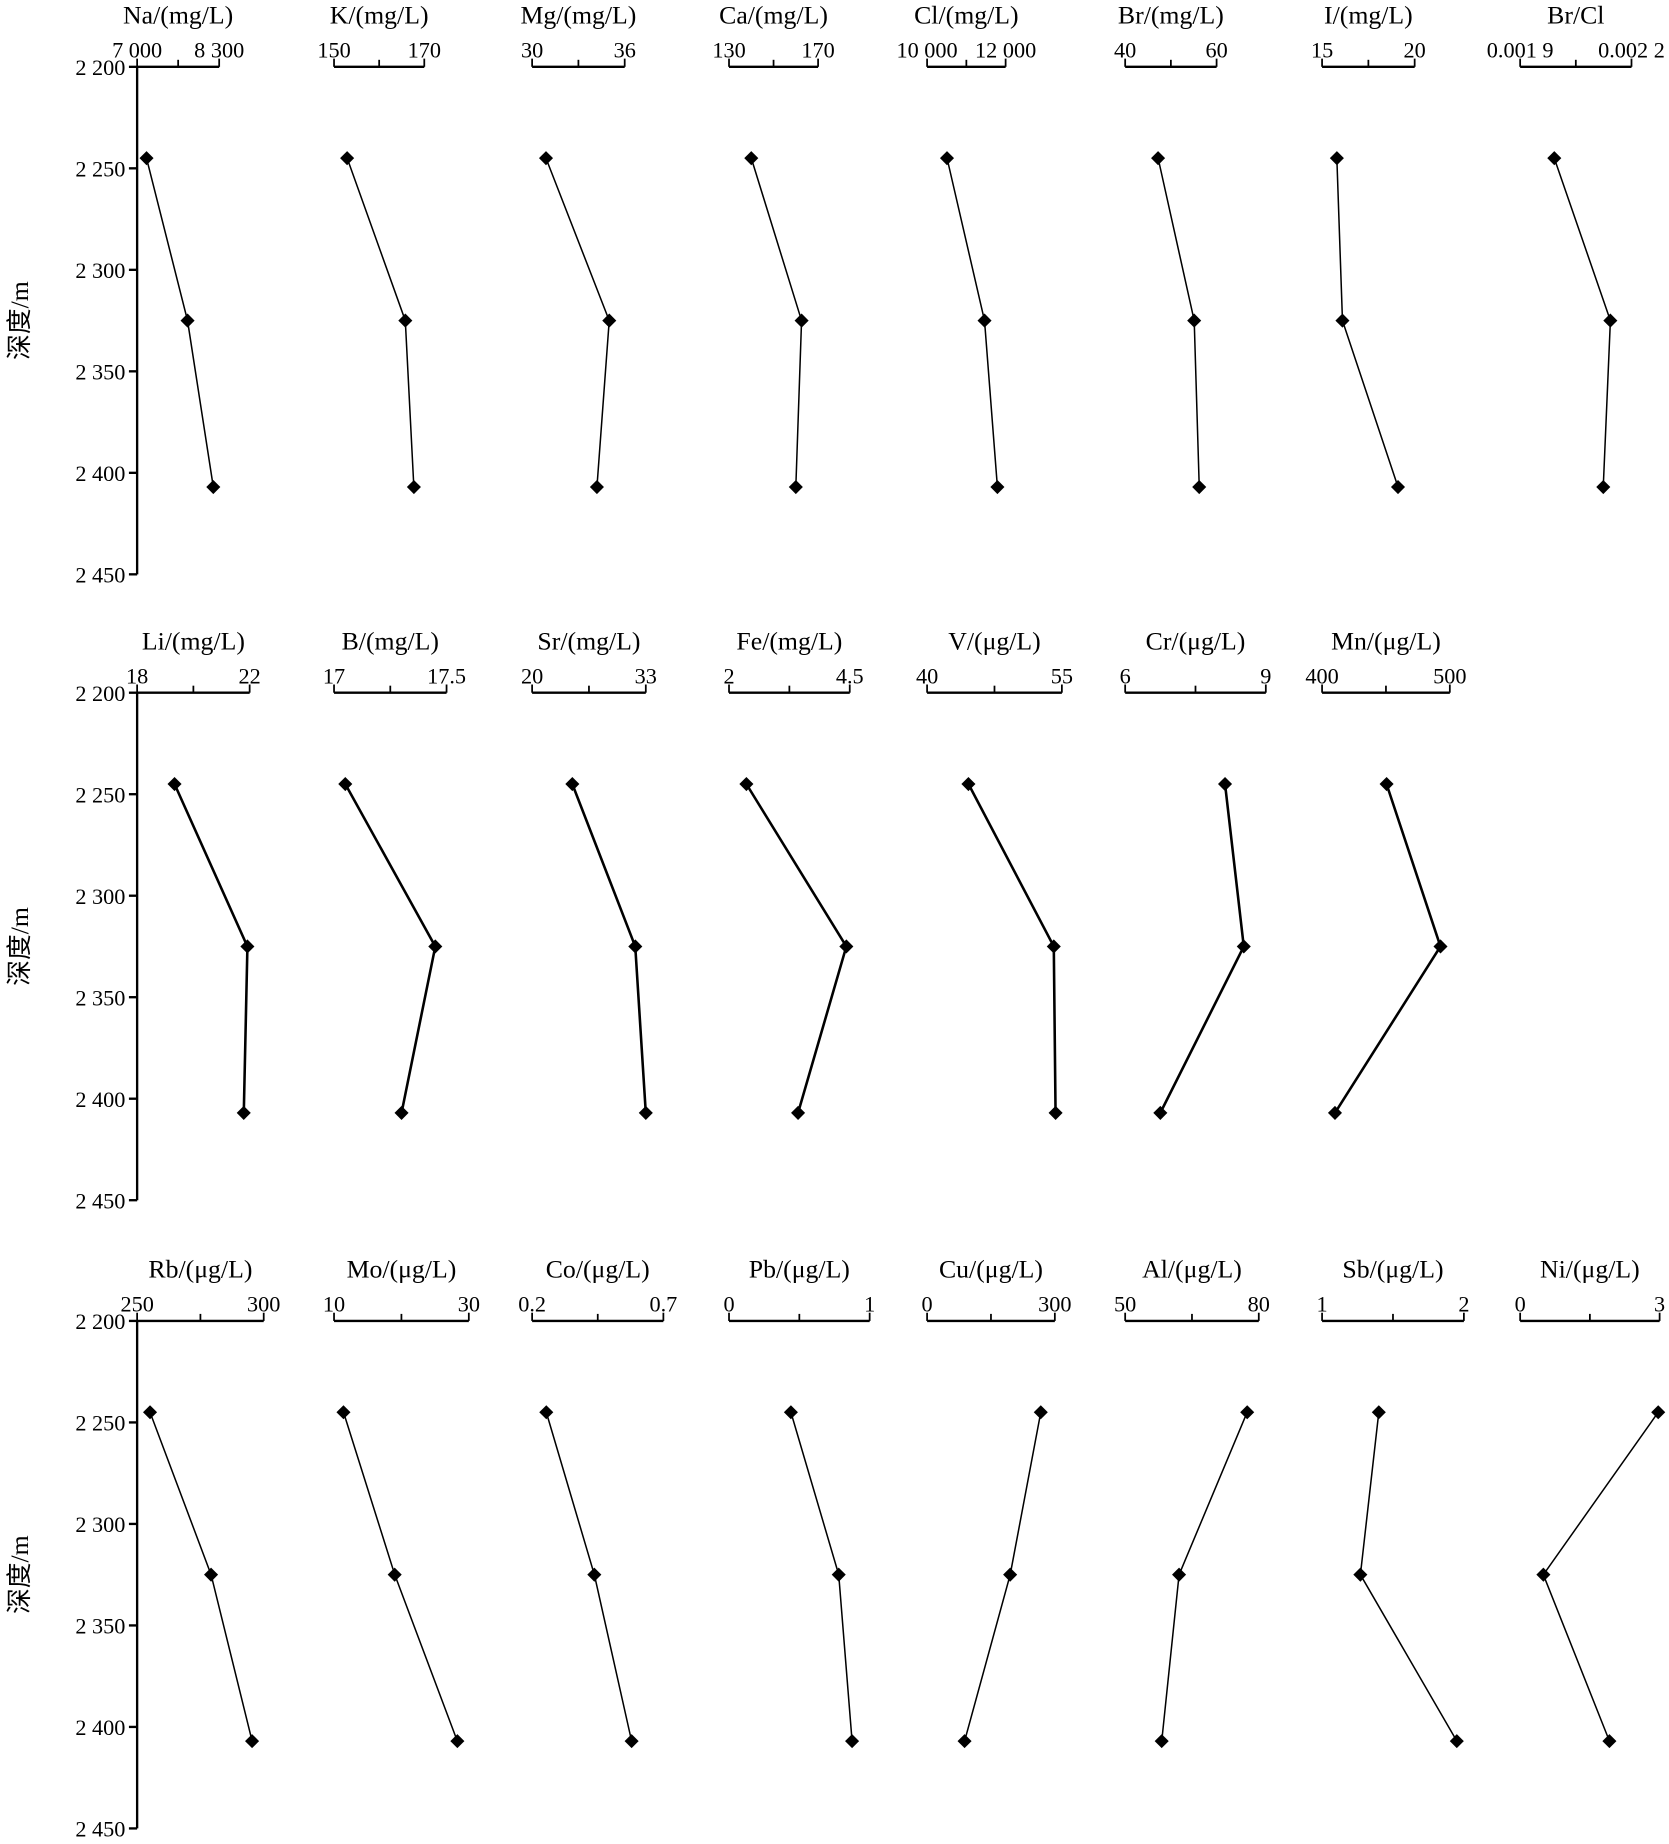  I want to click on x-tick-label: 0.002 2, so click(1631, 49).